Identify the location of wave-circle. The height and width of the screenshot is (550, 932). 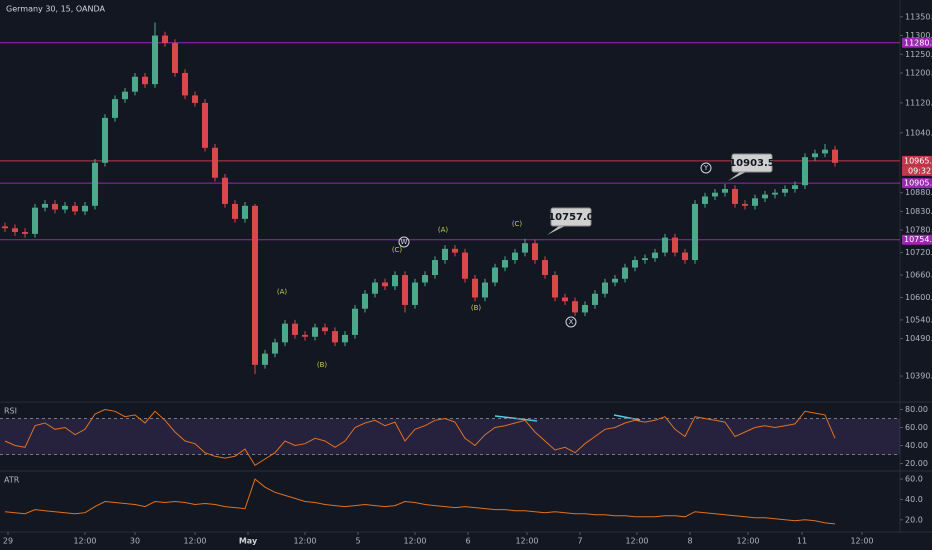
(571, 322).